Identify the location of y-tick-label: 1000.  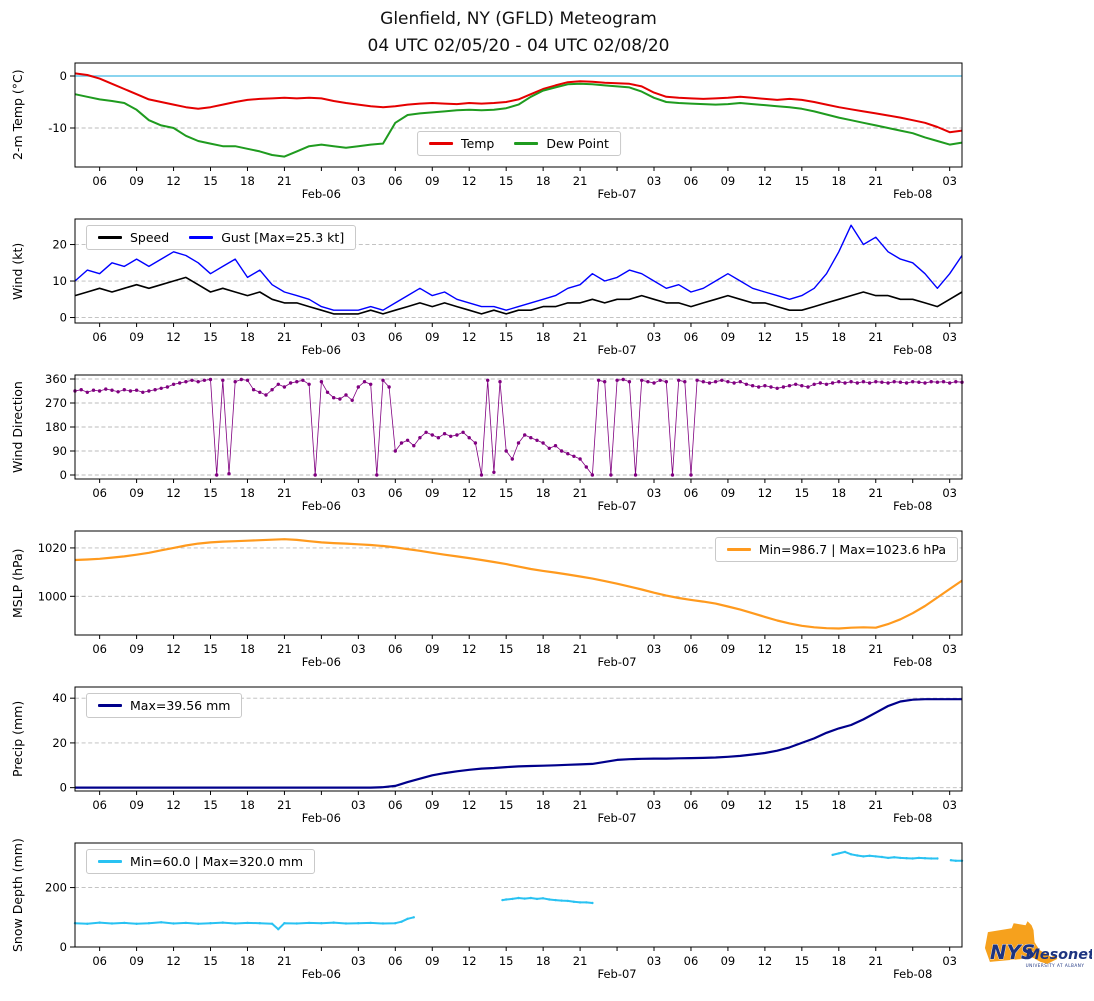
(52, 596).